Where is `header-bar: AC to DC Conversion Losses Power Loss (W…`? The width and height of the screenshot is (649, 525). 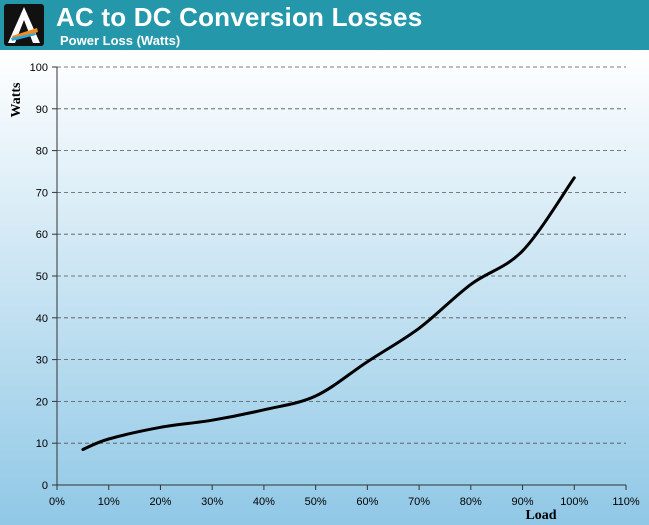 header-bar: AC to DC Conversion Losses Power Loss (W… is located at coordinates (324, 25).